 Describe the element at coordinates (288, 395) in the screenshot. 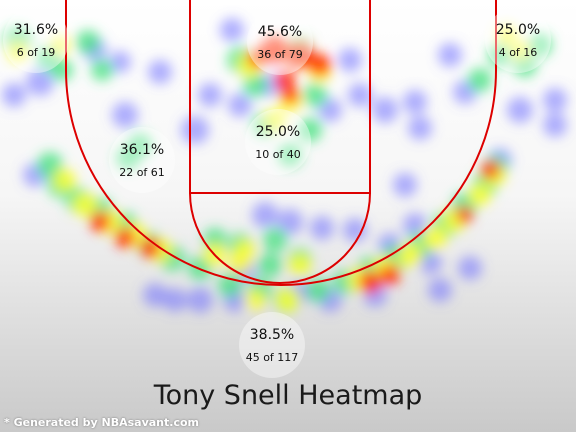

I see `chart-title: Tony Snell Heatmap` at that location.